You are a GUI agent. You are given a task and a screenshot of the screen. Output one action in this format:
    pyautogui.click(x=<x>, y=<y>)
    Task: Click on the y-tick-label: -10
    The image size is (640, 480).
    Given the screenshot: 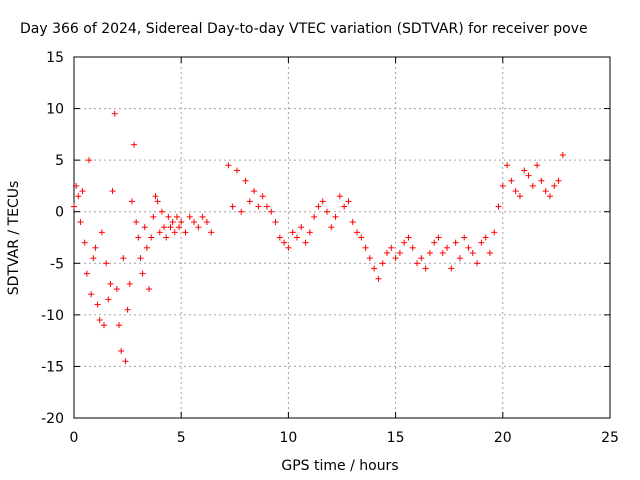 What is the action you would take?
    pyautogui.click(x=52, y=316)
    